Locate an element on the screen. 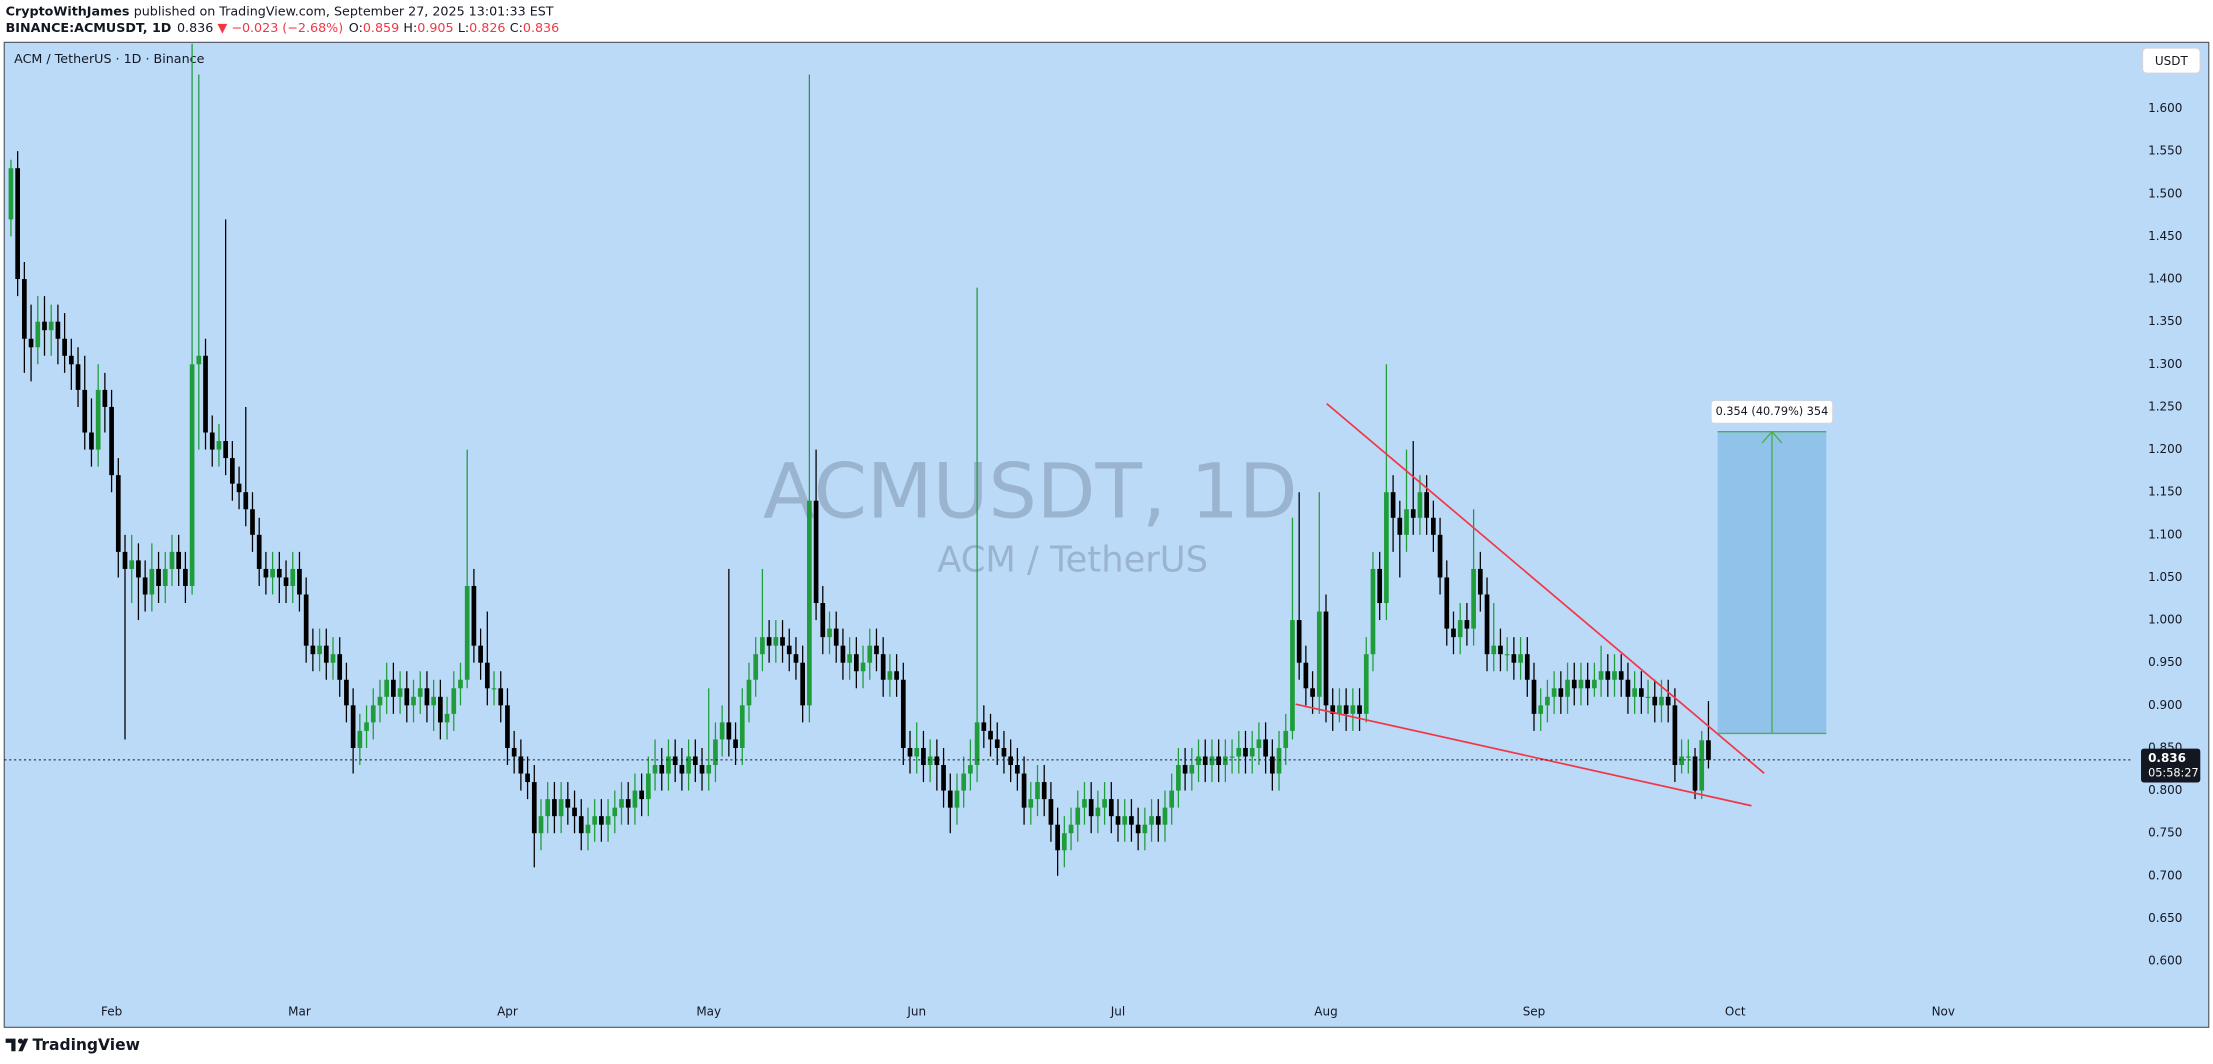 The image size is (2213, 1064). x-tick-label: Nov is located at coordinates (1943, 1011).